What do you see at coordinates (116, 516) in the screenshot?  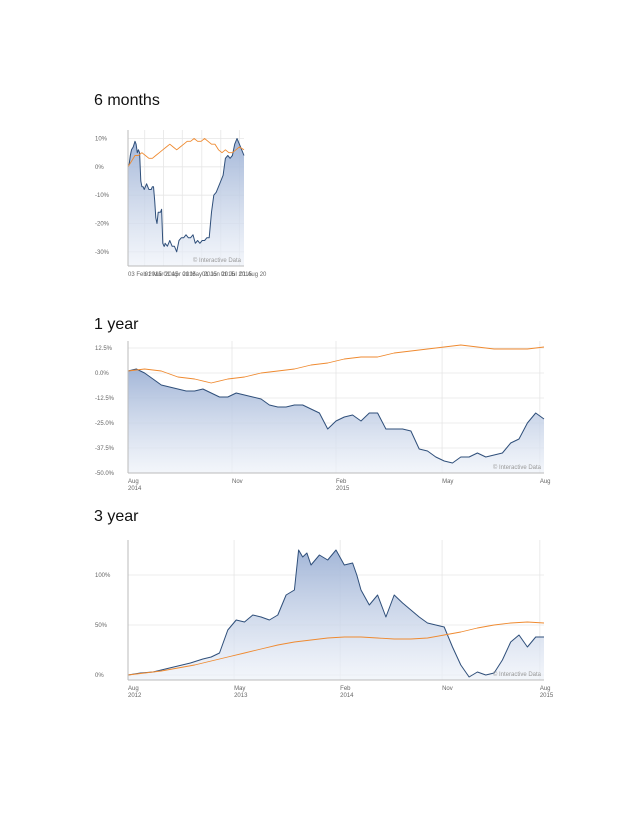 I see `chart-title-3-year: 3 year` at bounding box center [116, 516].